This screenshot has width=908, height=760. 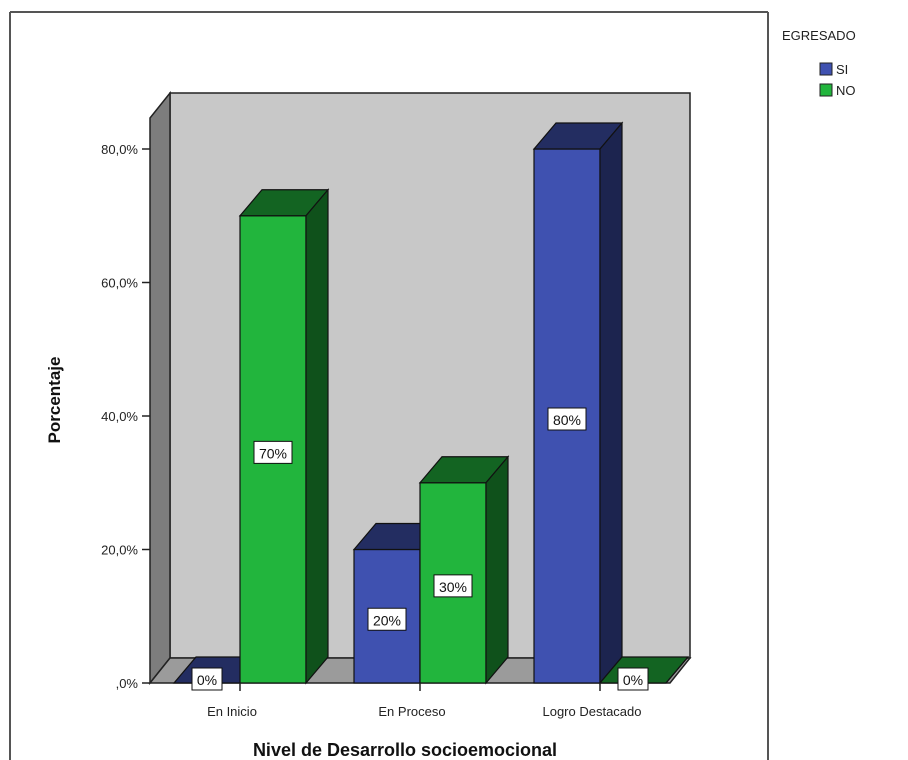 I want to click on x-axis: En Inicio En Proceso Logro Destacado, so click(x=424, y=701).